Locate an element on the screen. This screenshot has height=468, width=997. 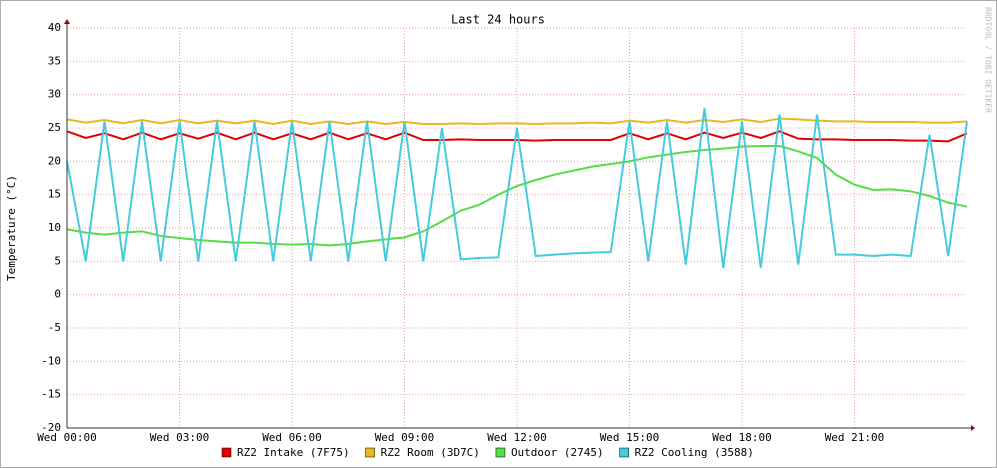
y-tick-label: 30 is located at coordinates (54, 94).